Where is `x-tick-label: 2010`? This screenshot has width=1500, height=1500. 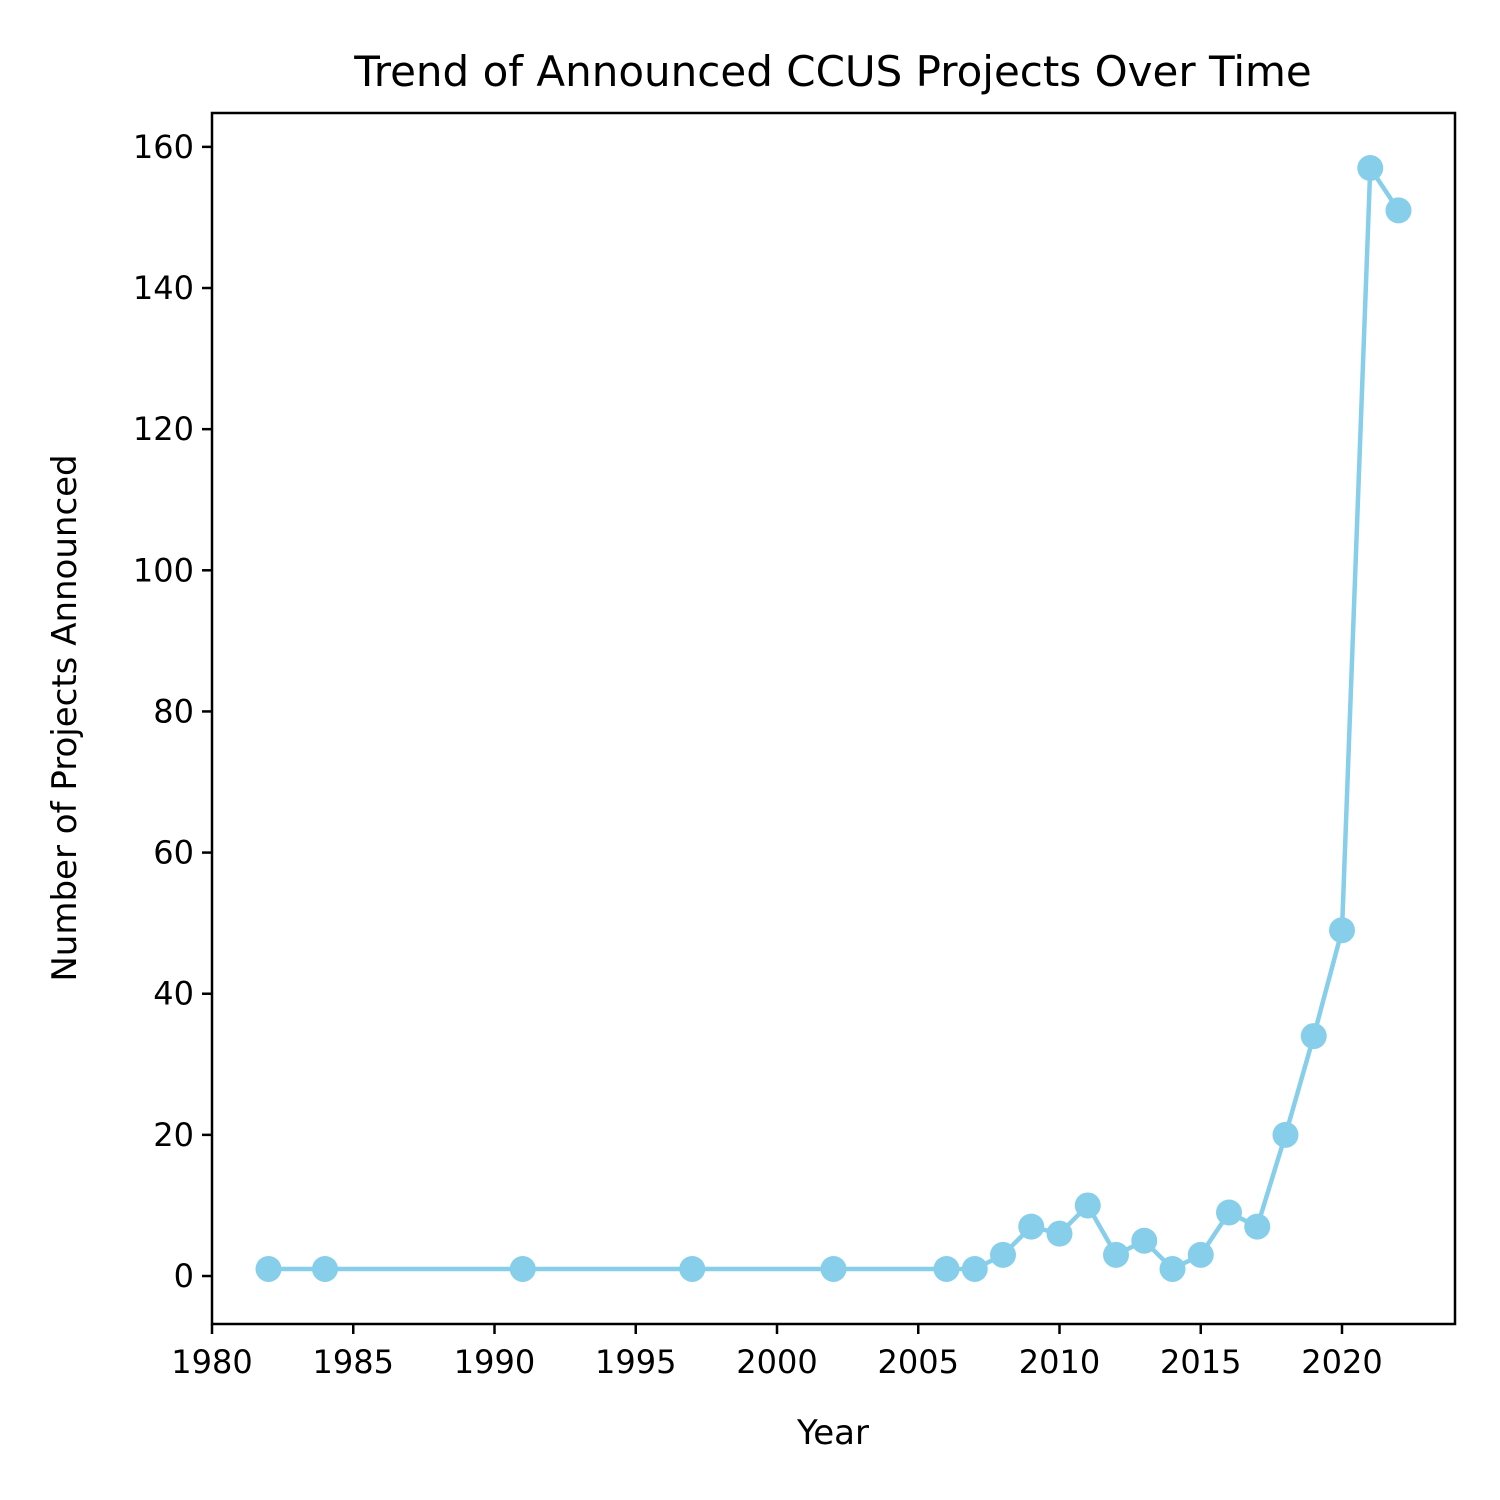
x-tick-label: 2010 is located at coordinates (1059, 1362).